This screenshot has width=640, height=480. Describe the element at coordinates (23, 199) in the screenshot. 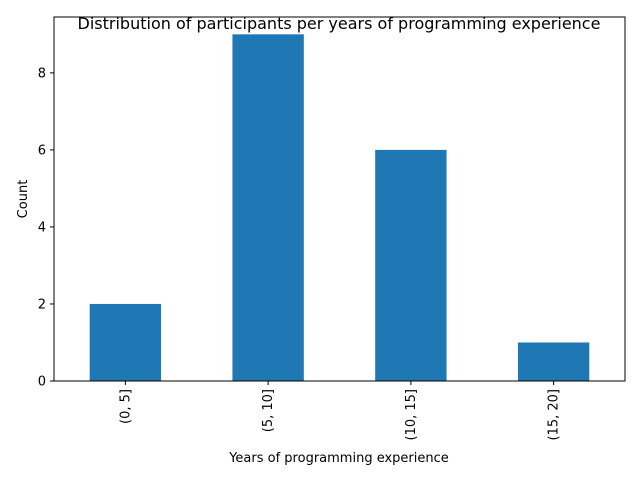

I see `y-axis-label: Count` at that location.